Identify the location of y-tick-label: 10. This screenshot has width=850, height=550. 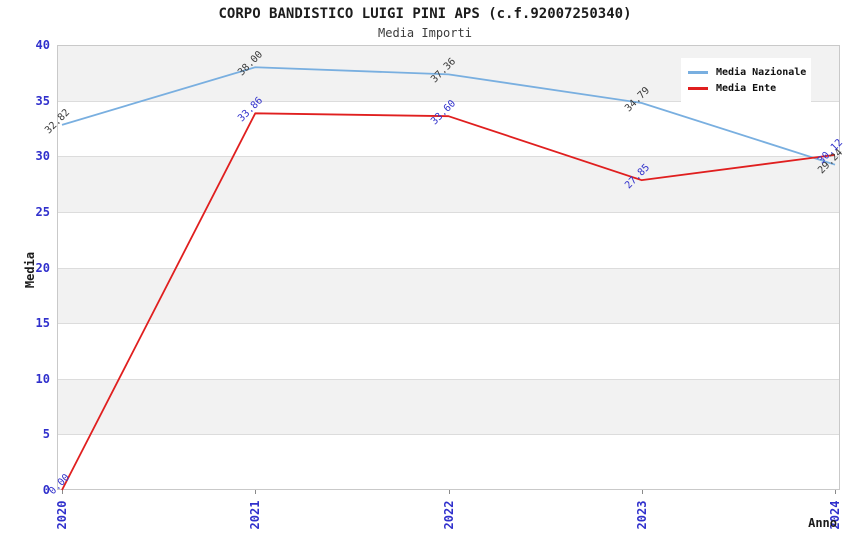
(42, 378).